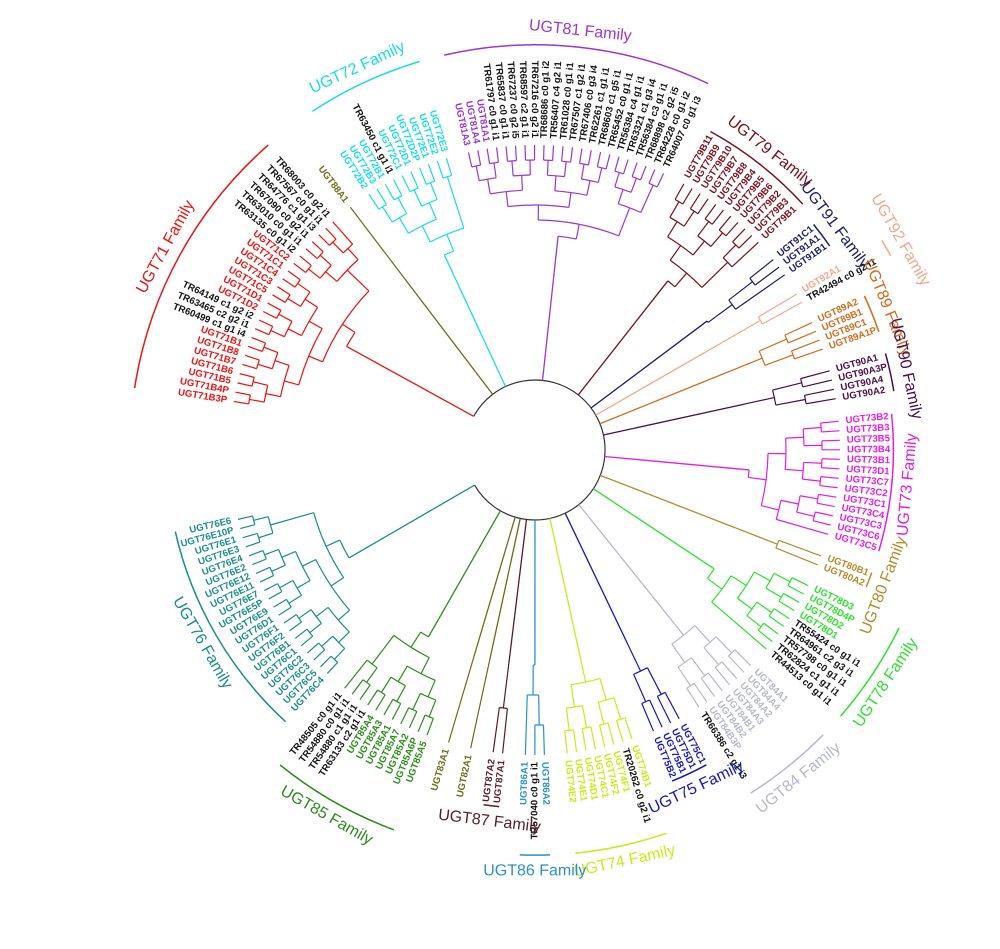 The image size is (1000, 949). I want to click on family-label: UGT87 Family, so click(489, 821).